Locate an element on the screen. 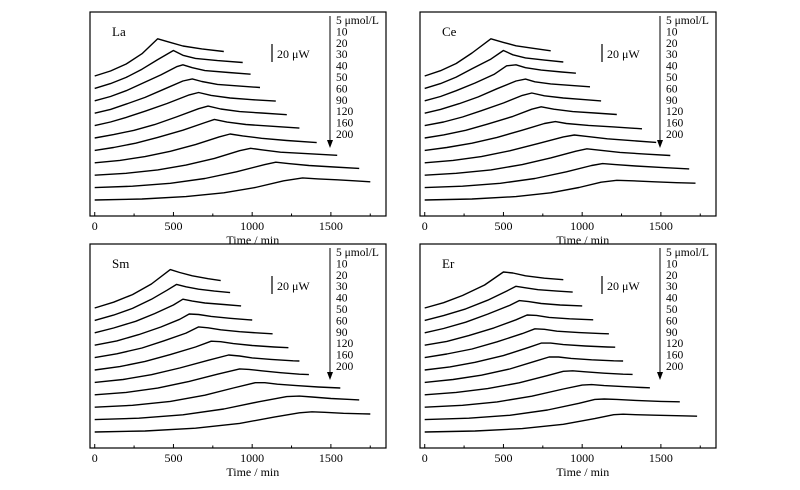 The image size is (800, 490). x-tick-label: 1500 is located at coordinates (331, 226).